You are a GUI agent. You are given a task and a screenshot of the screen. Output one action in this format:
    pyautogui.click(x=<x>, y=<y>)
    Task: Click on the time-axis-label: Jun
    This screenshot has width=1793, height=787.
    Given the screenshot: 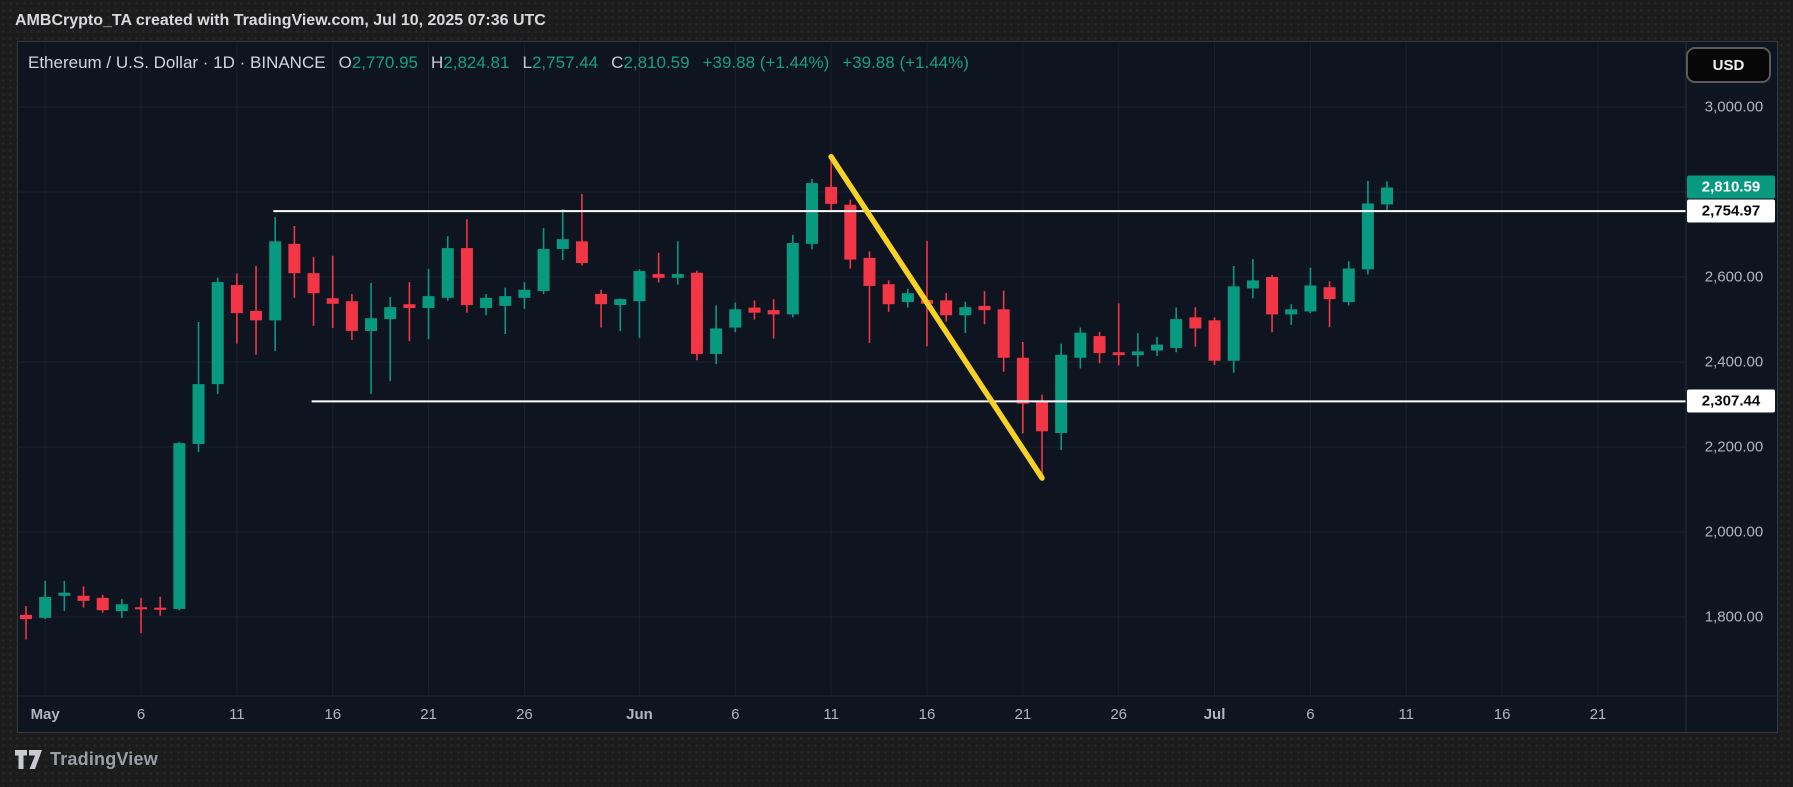 What is the action you would take?
    pyautogui.click(x=639, y=714)
    